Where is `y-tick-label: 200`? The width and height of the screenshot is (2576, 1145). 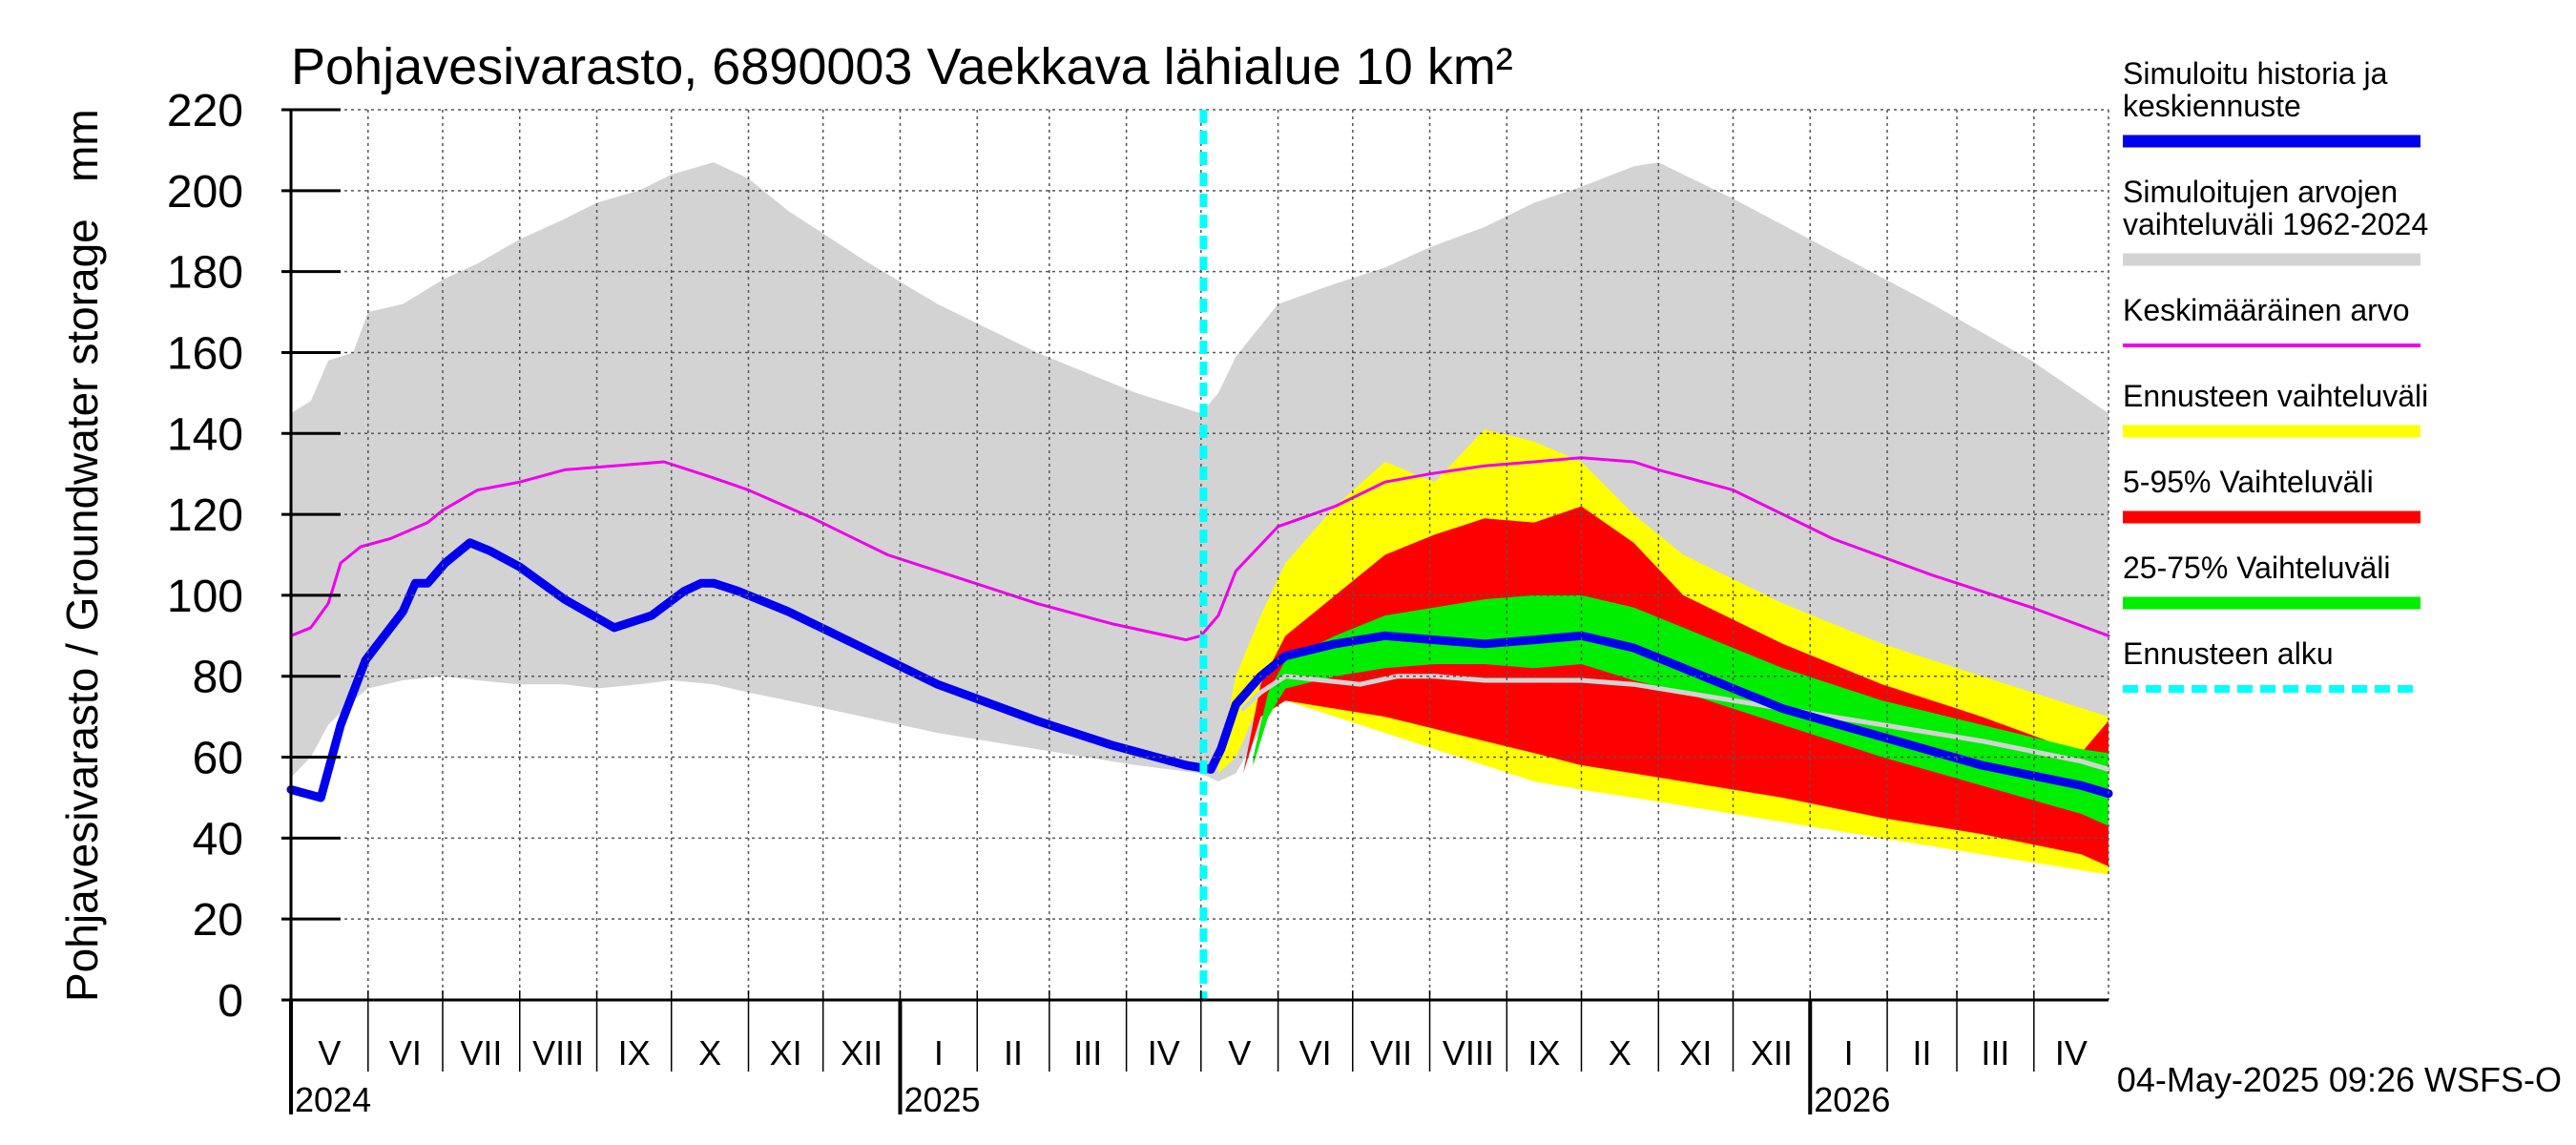
y-tick-label: 200 is located at coordinates (205, 192).